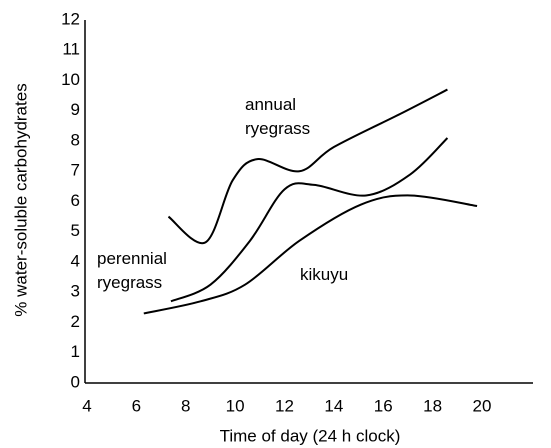 The width and height of the screenshot is (551, 448). What do you see at coordinates (86, 405) in the screenshot?
I see `x-tick-label: 4` at bounding box center [86, 405].